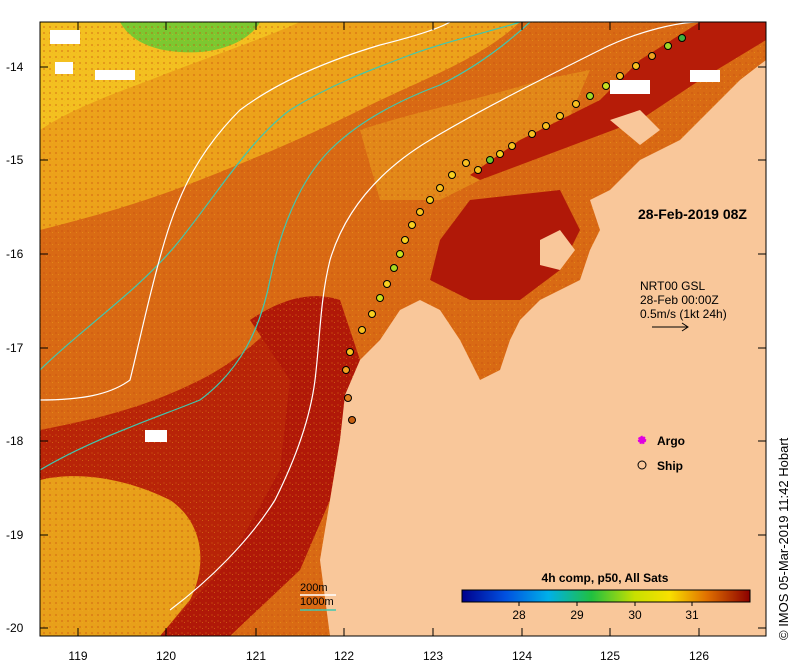 Image resolution: width=809 pixels, height=672 pixels. Describe the element at coordinates (15, 535) in the screenshot. I see `y-tick-label: -19` at that location.